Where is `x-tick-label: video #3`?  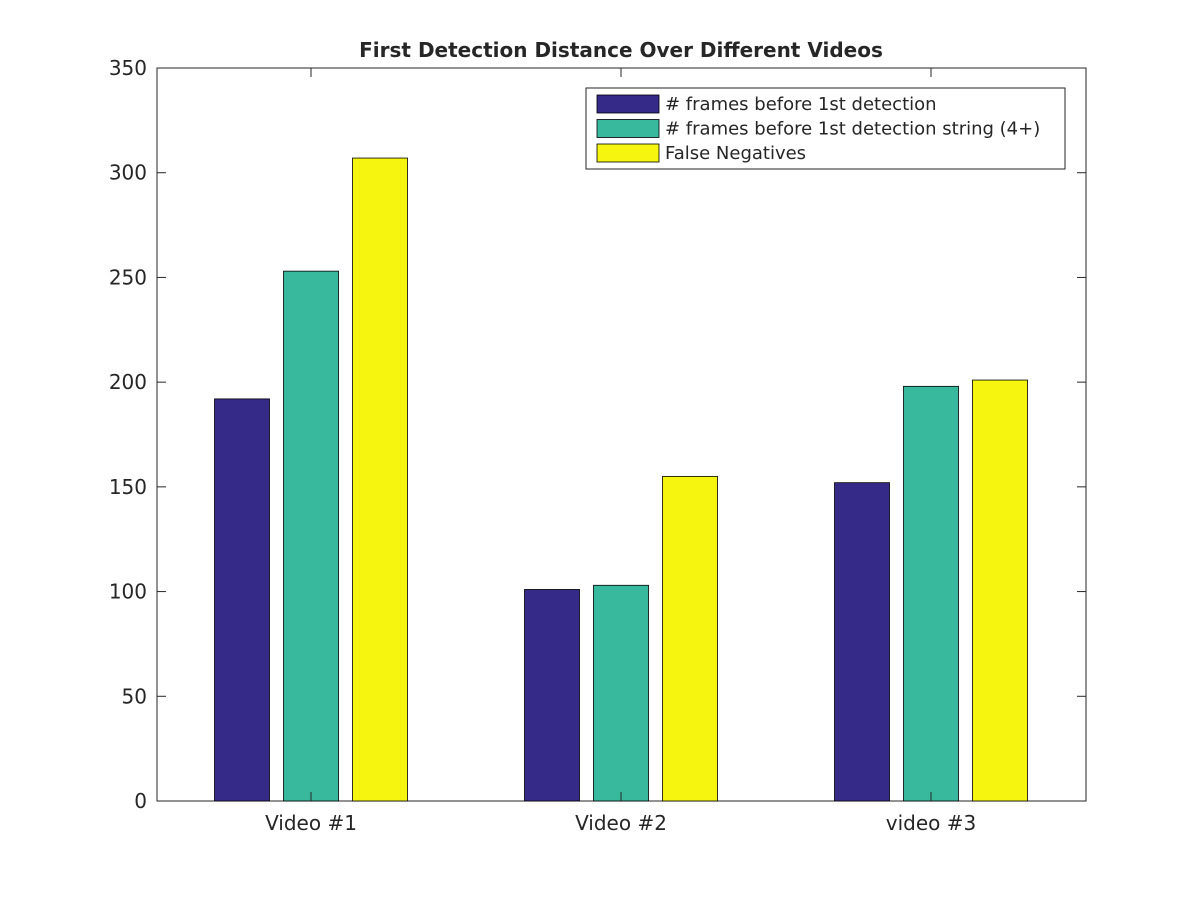 x-tick-label: video #3 is located at coordinates (931, 823).